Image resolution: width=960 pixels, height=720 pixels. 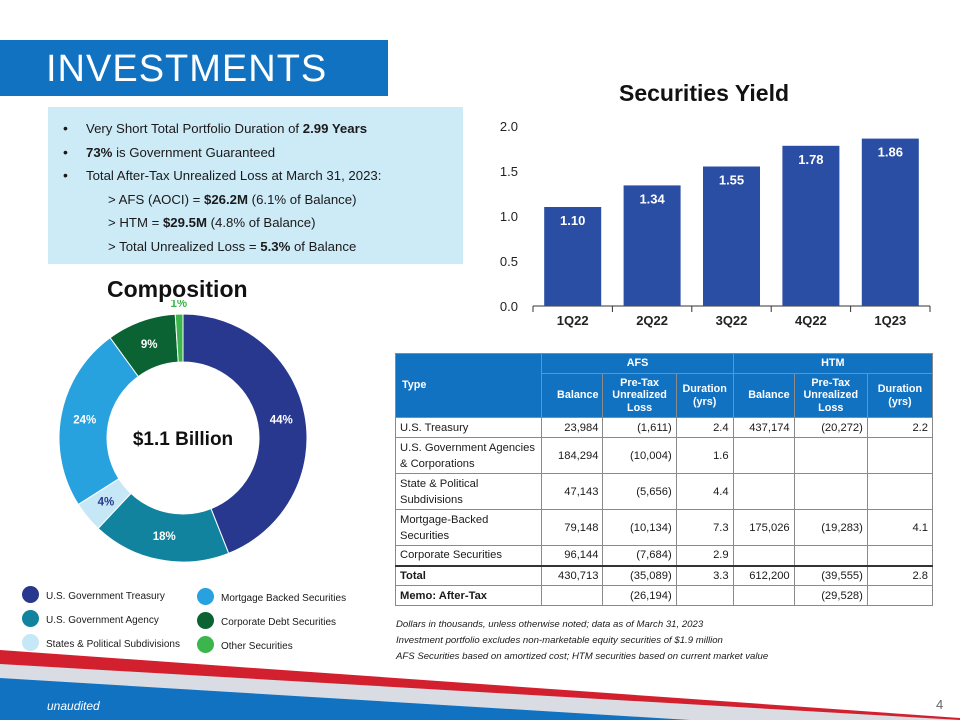 I want to click on summary-highlight: 5.3%, so click(x=275, y=246).